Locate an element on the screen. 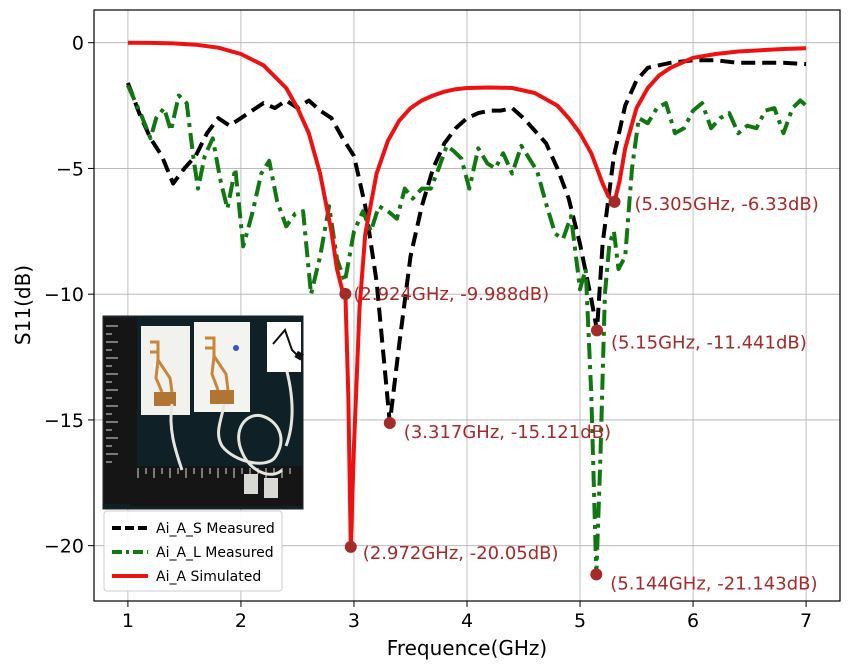  legend-label: Ai_A Simulated is located at coordinates (208, 577).